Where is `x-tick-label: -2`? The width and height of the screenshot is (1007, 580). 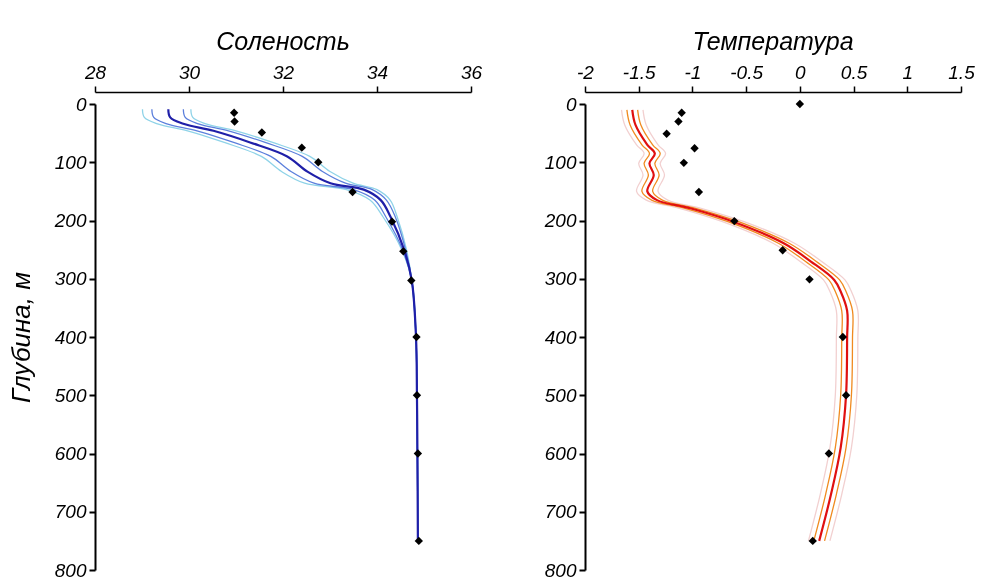
x-tick-label: -2 is located at coordinates (586, 72).